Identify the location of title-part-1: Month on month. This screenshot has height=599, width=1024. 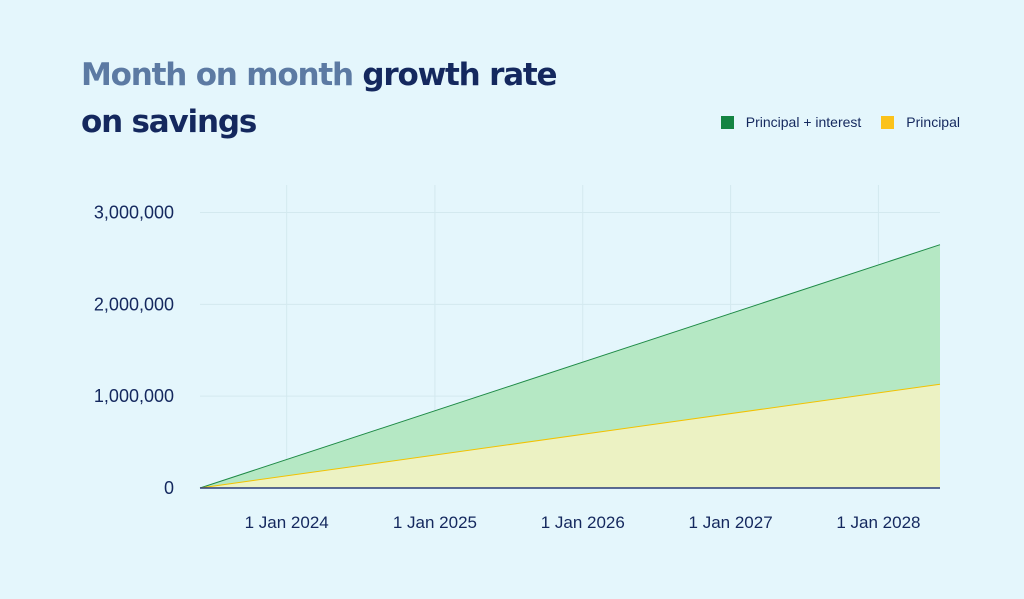
(217, 75).